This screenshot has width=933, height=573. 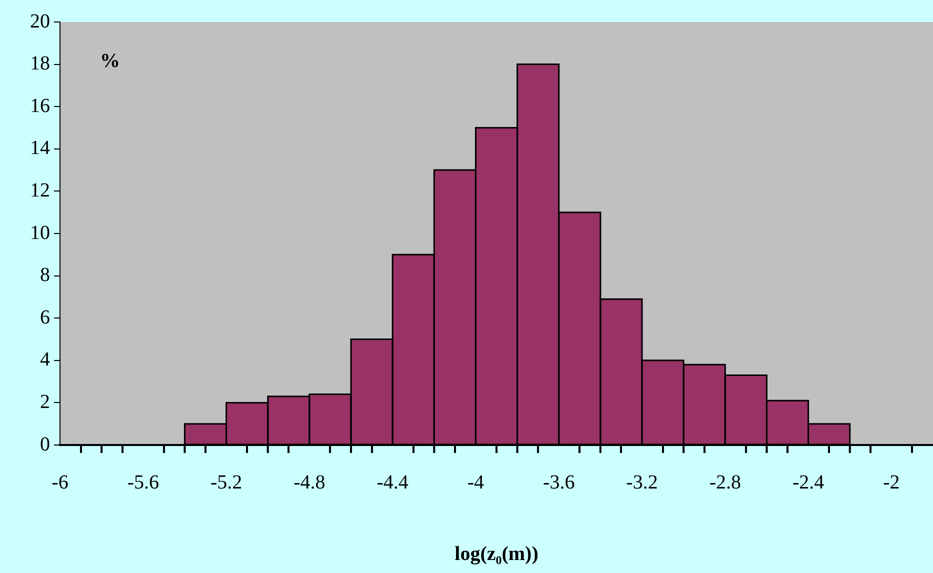 I want to click on x-tick-label: -4.8, so click(x=310, y=482).